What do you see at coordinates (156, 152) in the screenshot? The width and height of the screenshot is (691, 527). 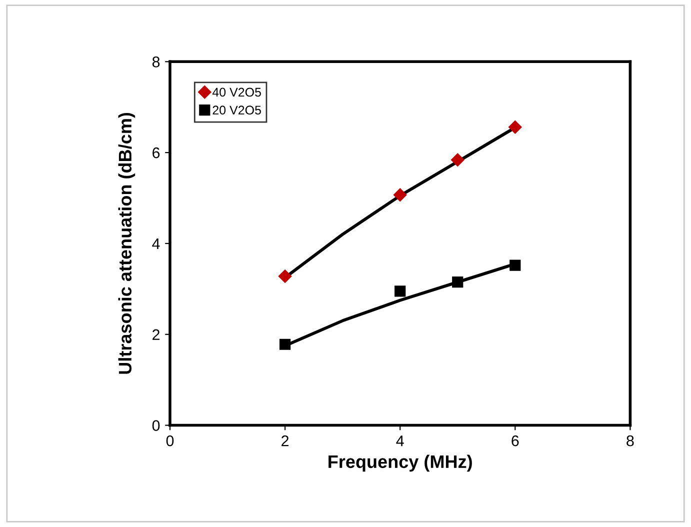 I see `y-tick-label: 6` at bounding box center [156, 152].